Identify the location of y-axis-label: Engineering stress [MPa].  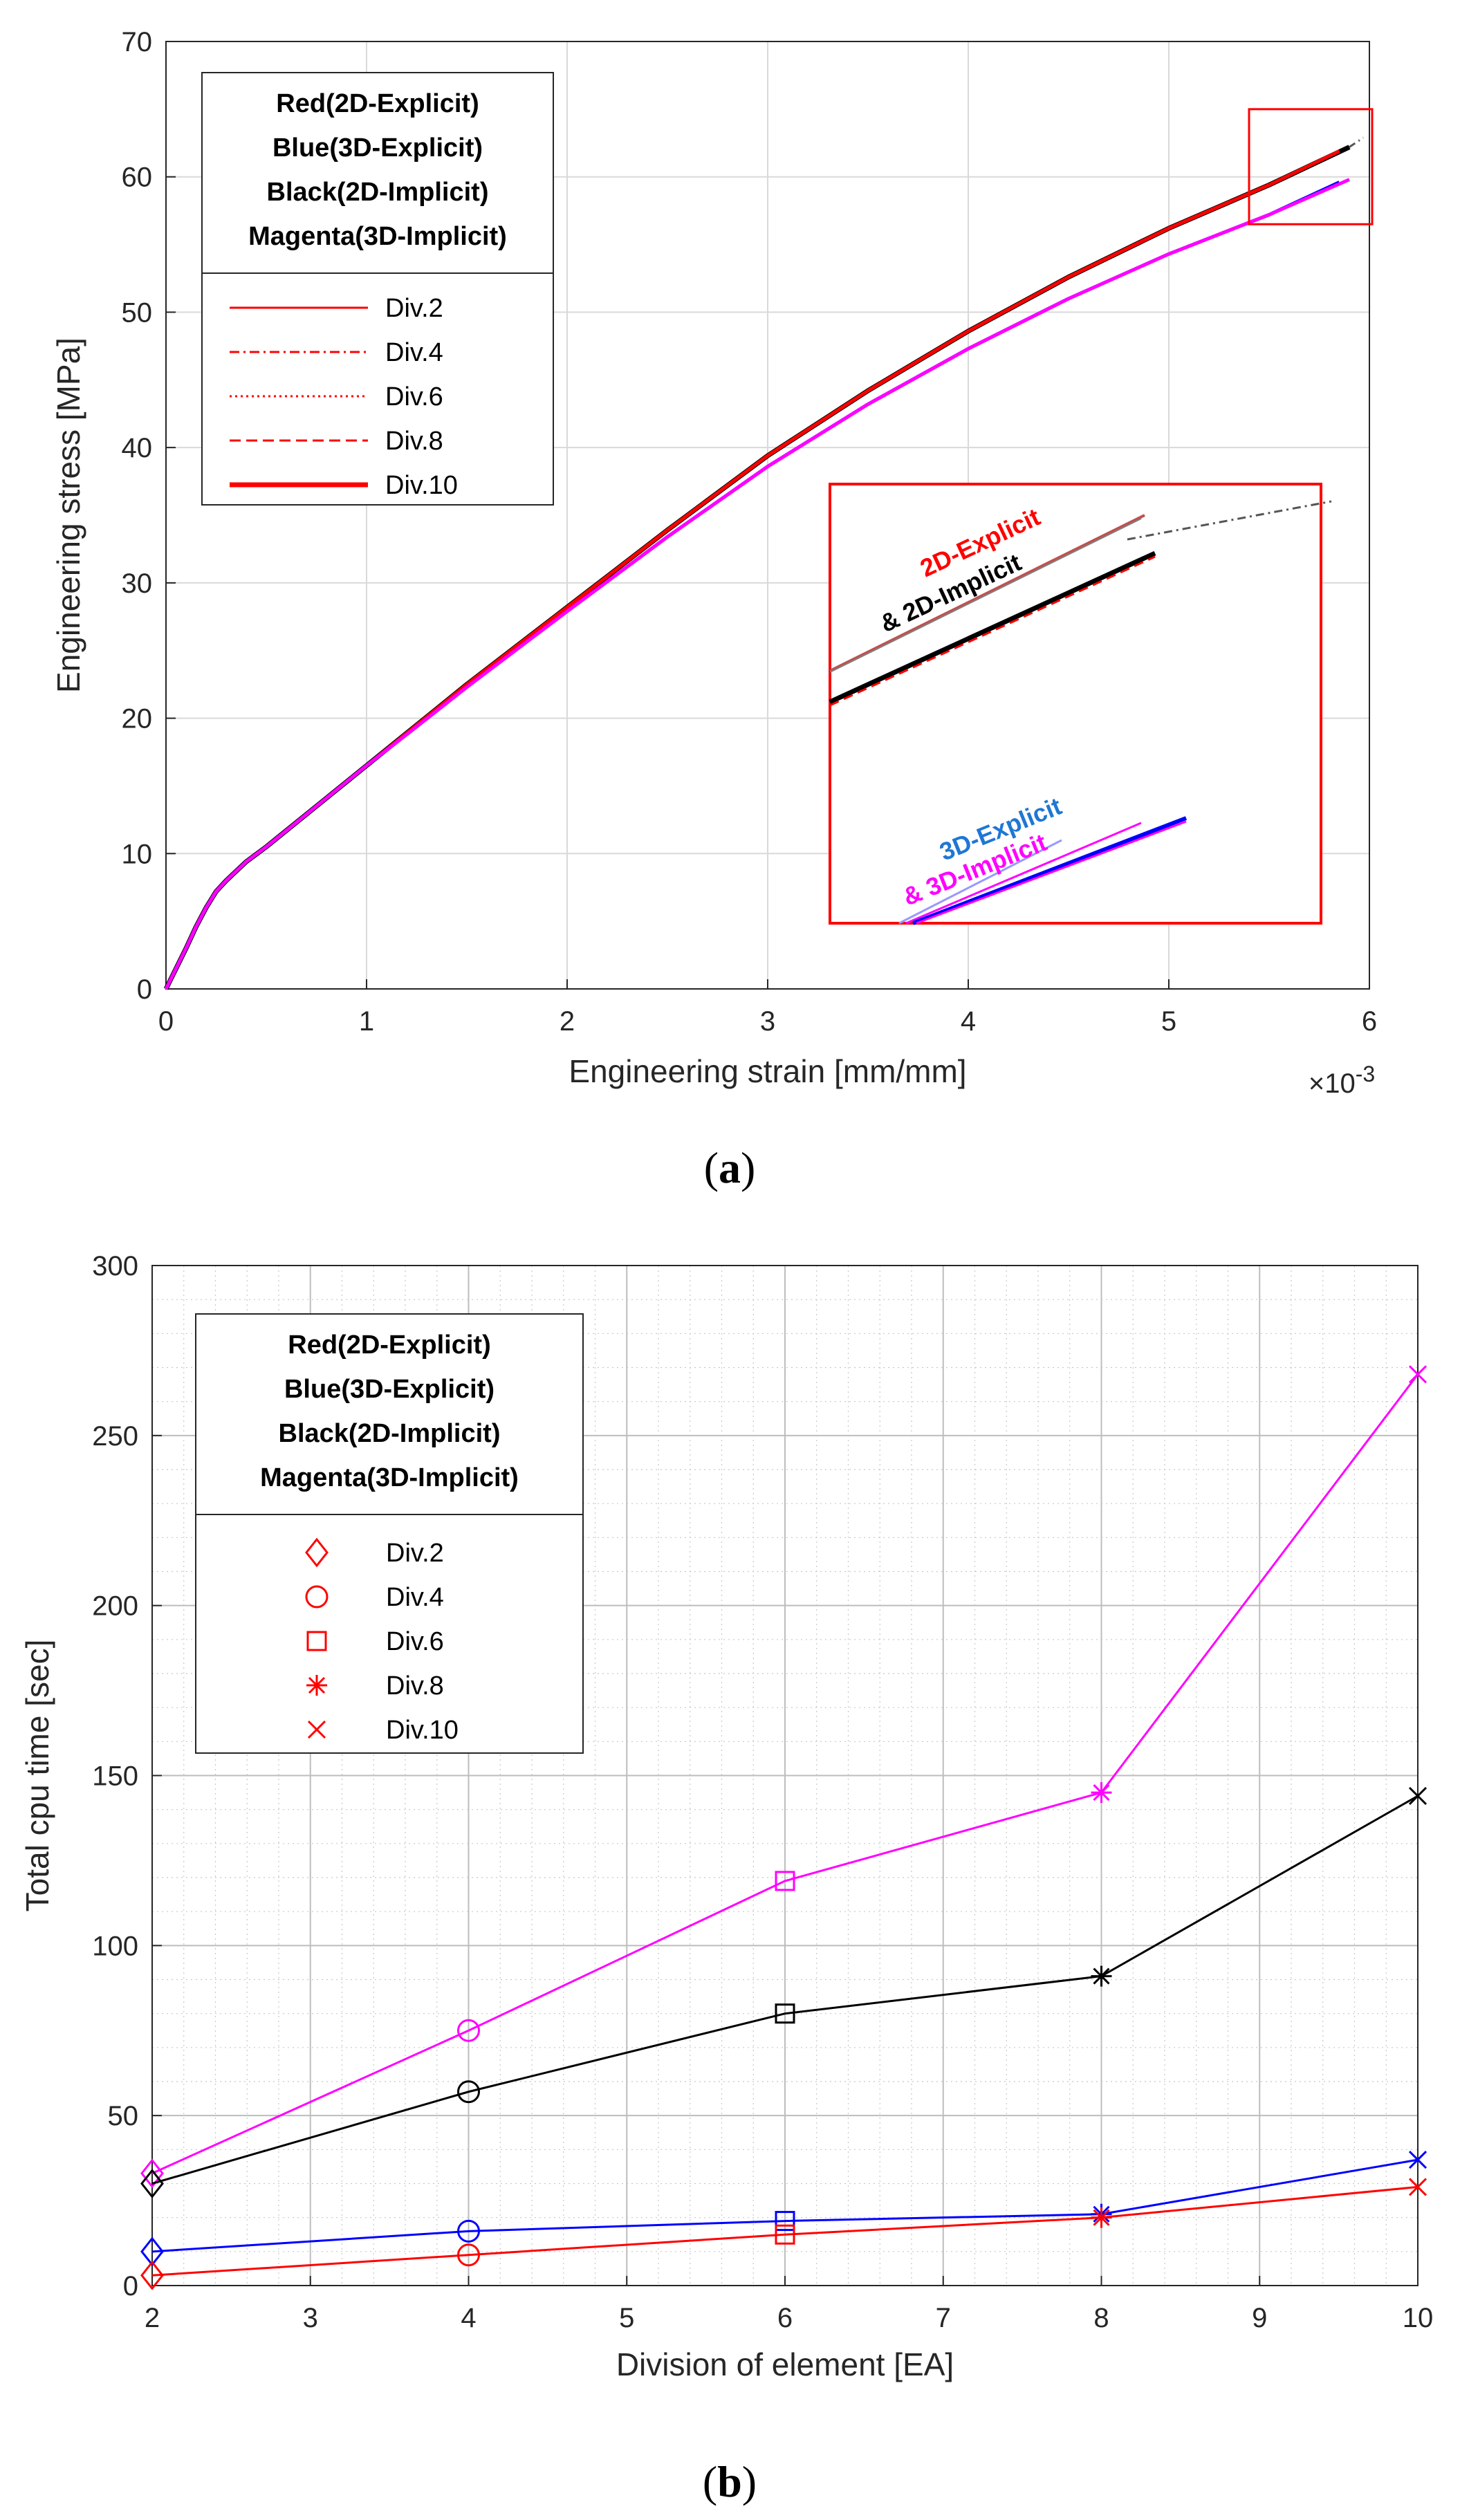
(68, 515).